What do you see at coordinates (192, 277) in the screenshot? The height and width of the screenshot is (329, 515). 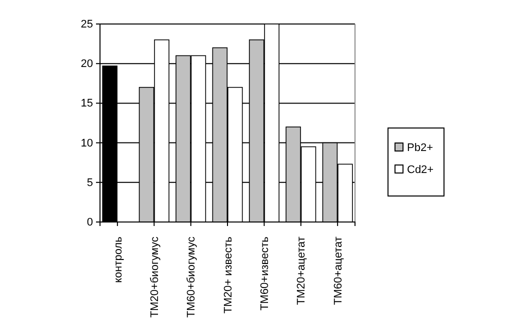 I see `x-tick-label: ТМ60+биогумус` at bounding box center [192, 277].